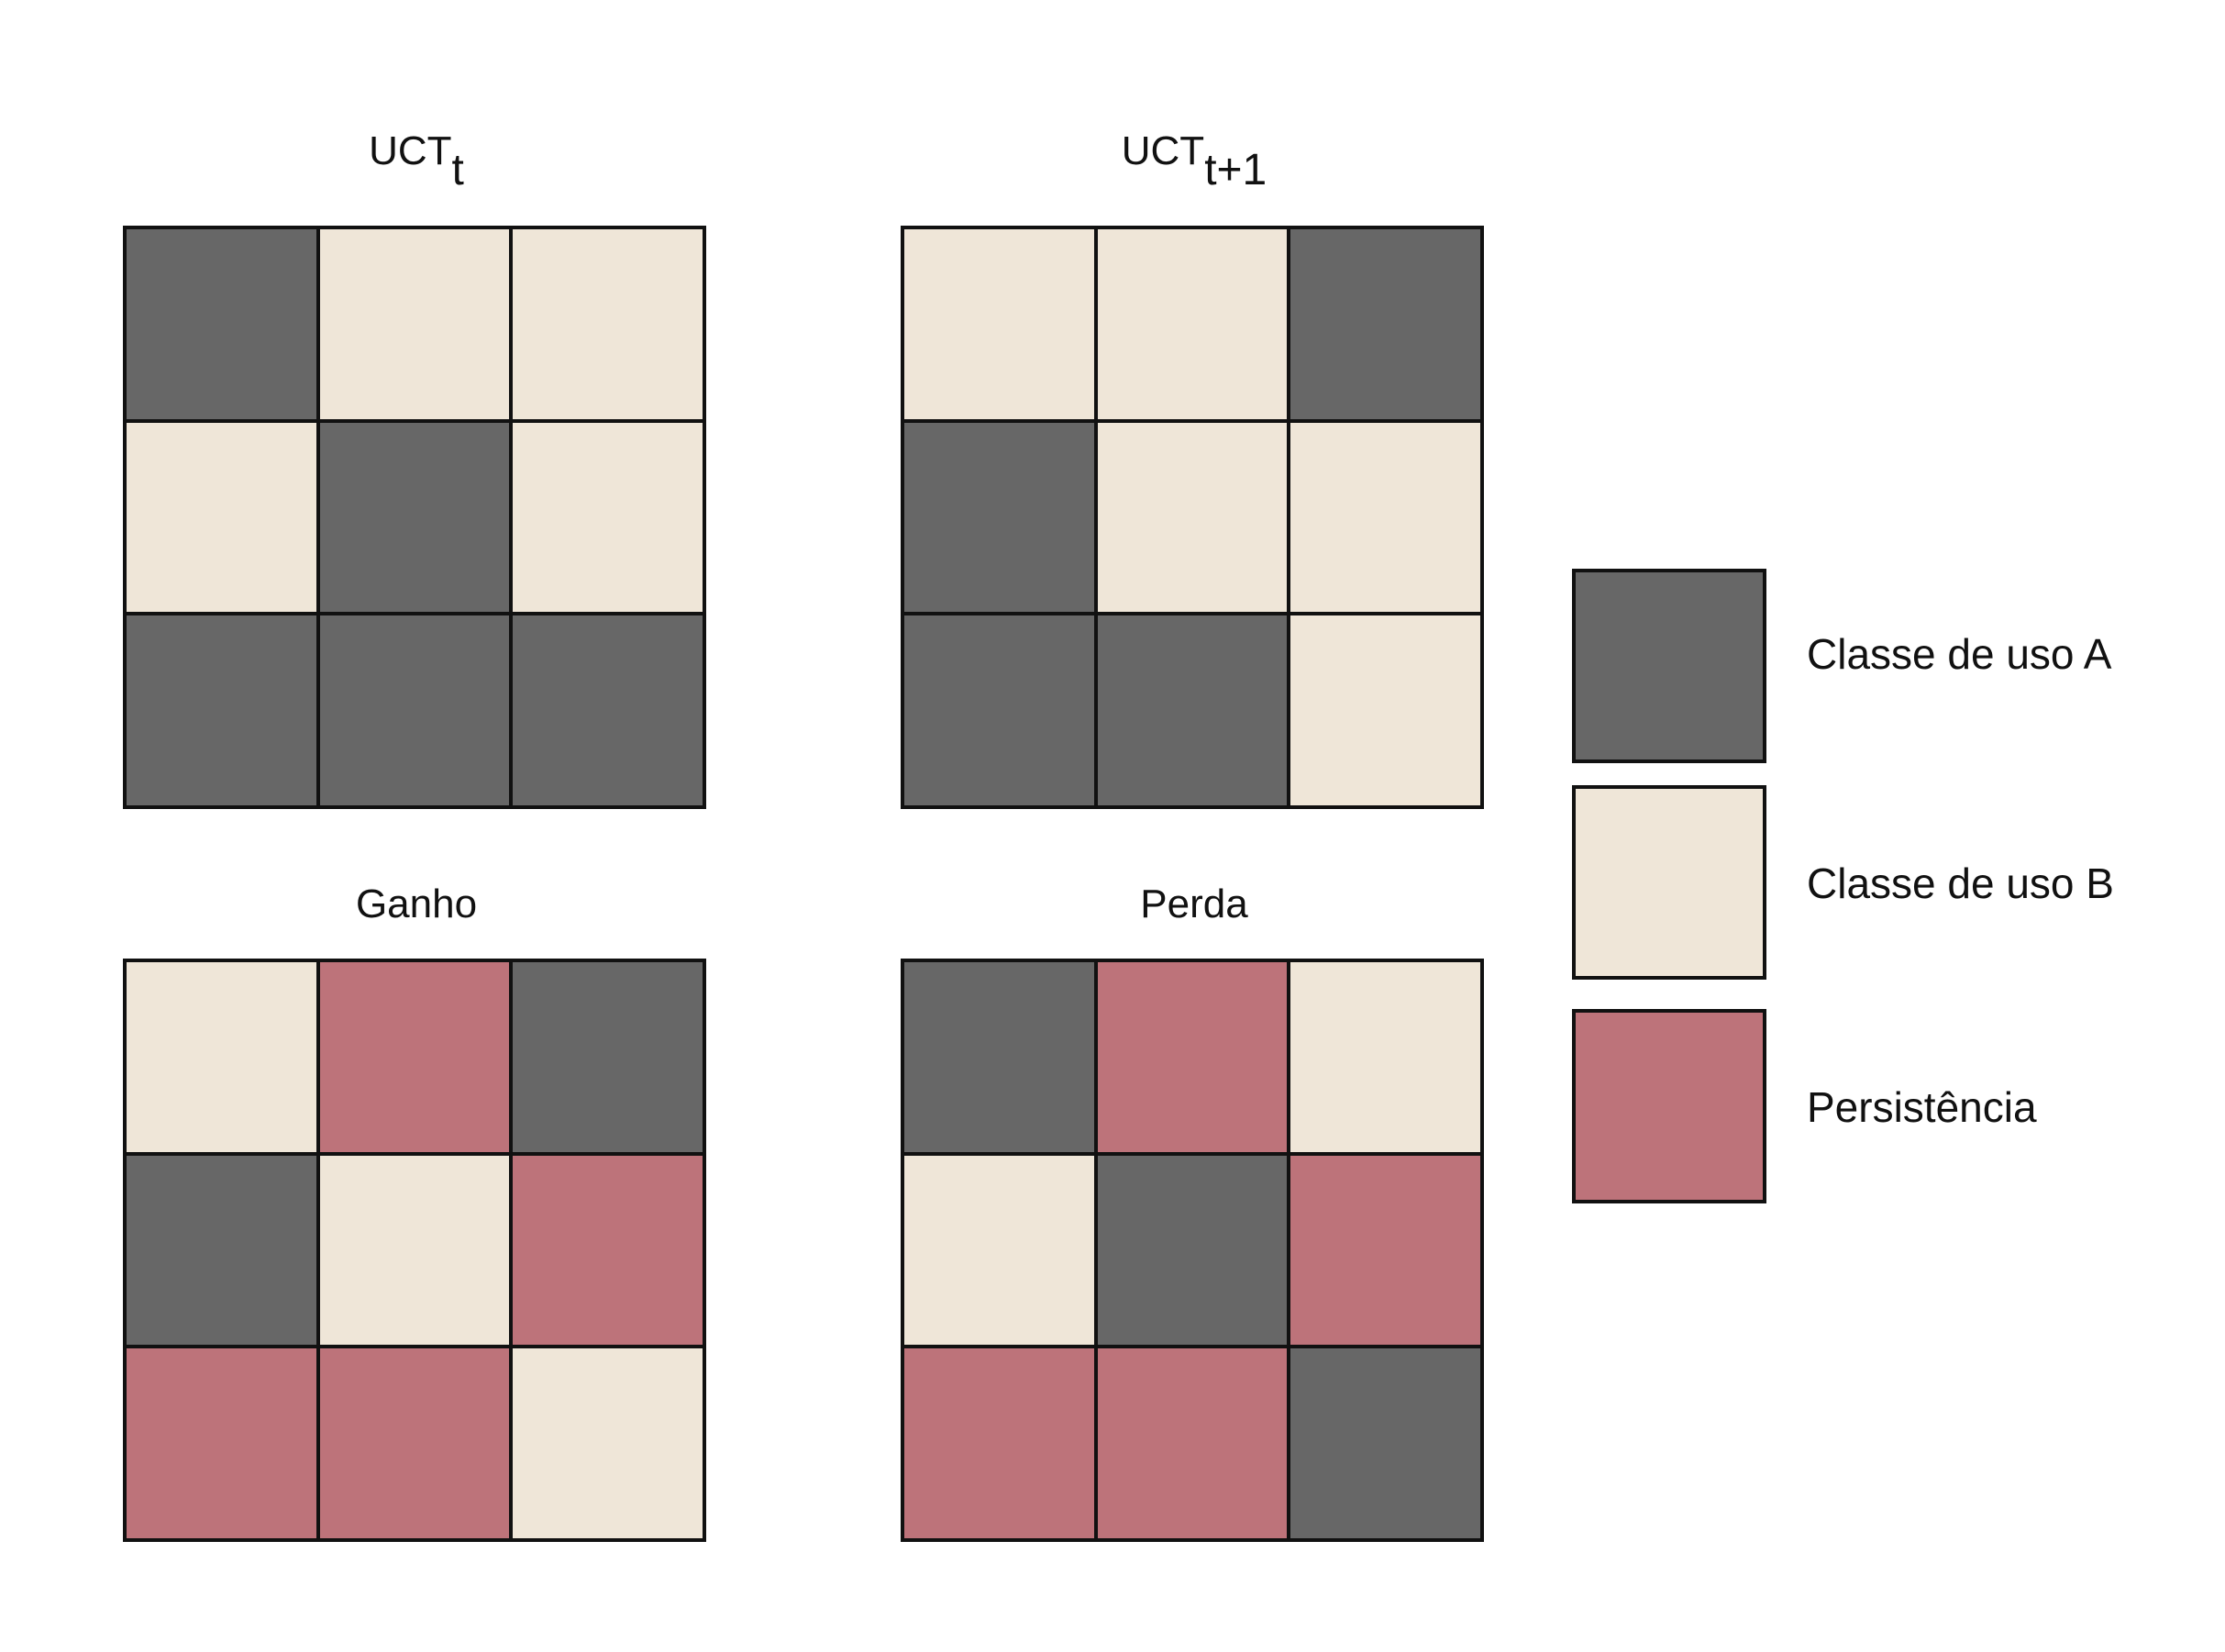  I want to click on legend-label-persistence: Persistência, so click(1922, 1107).